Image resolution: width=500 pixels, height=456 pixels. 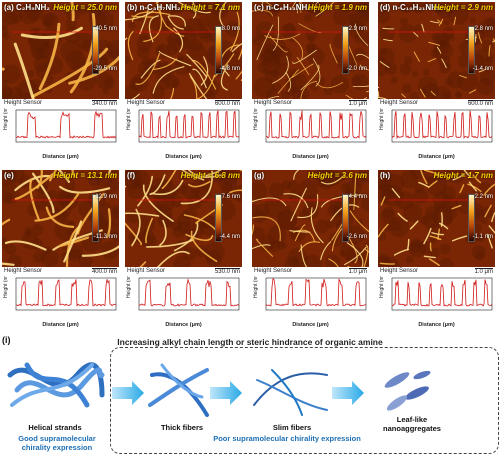 What do you see at coordinates (230, 29) in the screenshot?
I see `color-max: 8.0 nm` at bounding box center [230, 29].